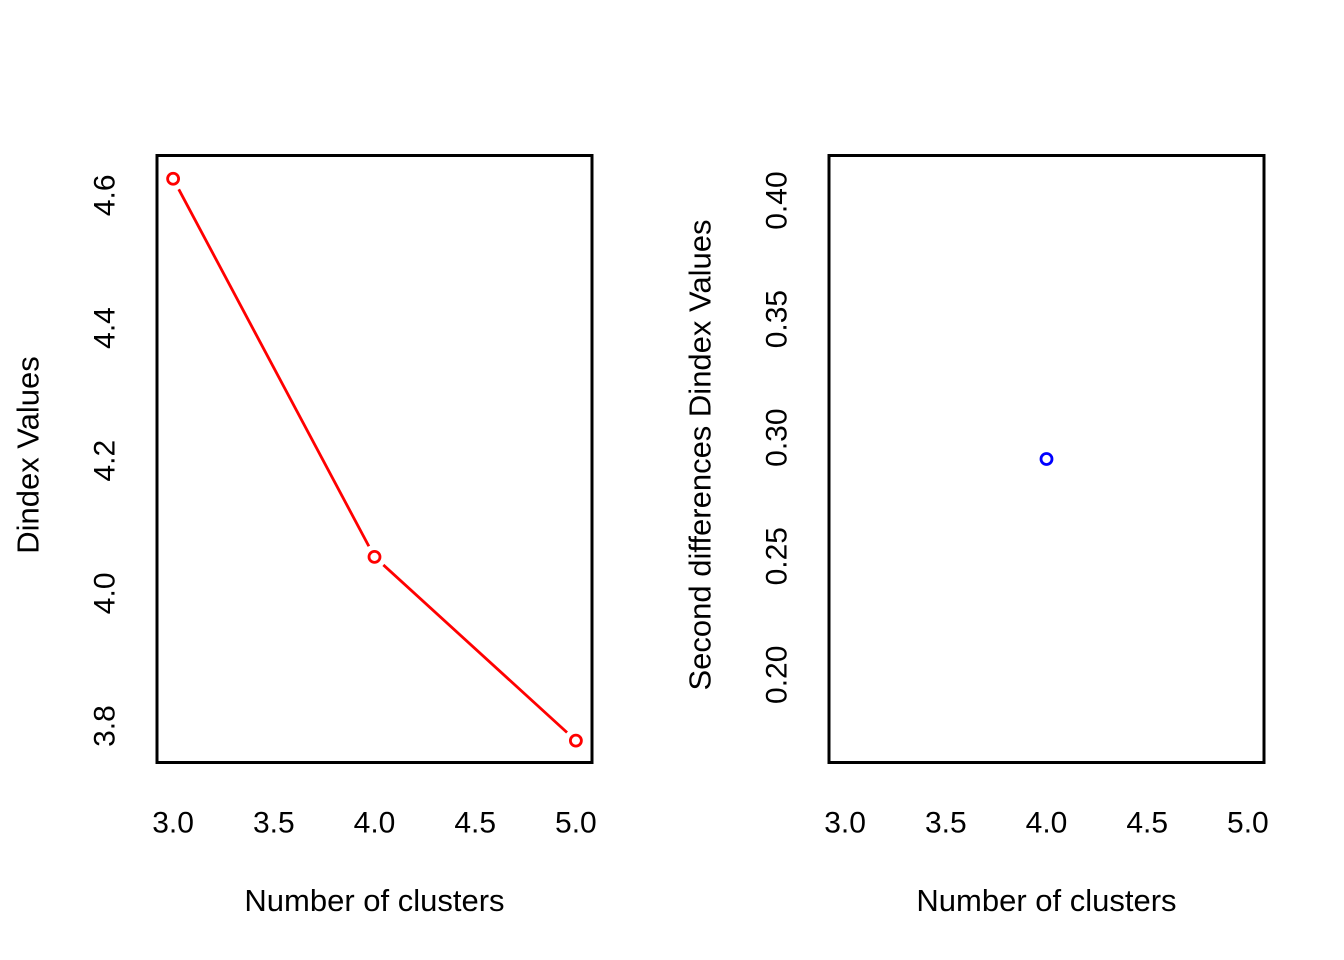  Describe the element at coordinates (105, 593) in the screenshot. I see `y-tick-label: 4.0` at that location.